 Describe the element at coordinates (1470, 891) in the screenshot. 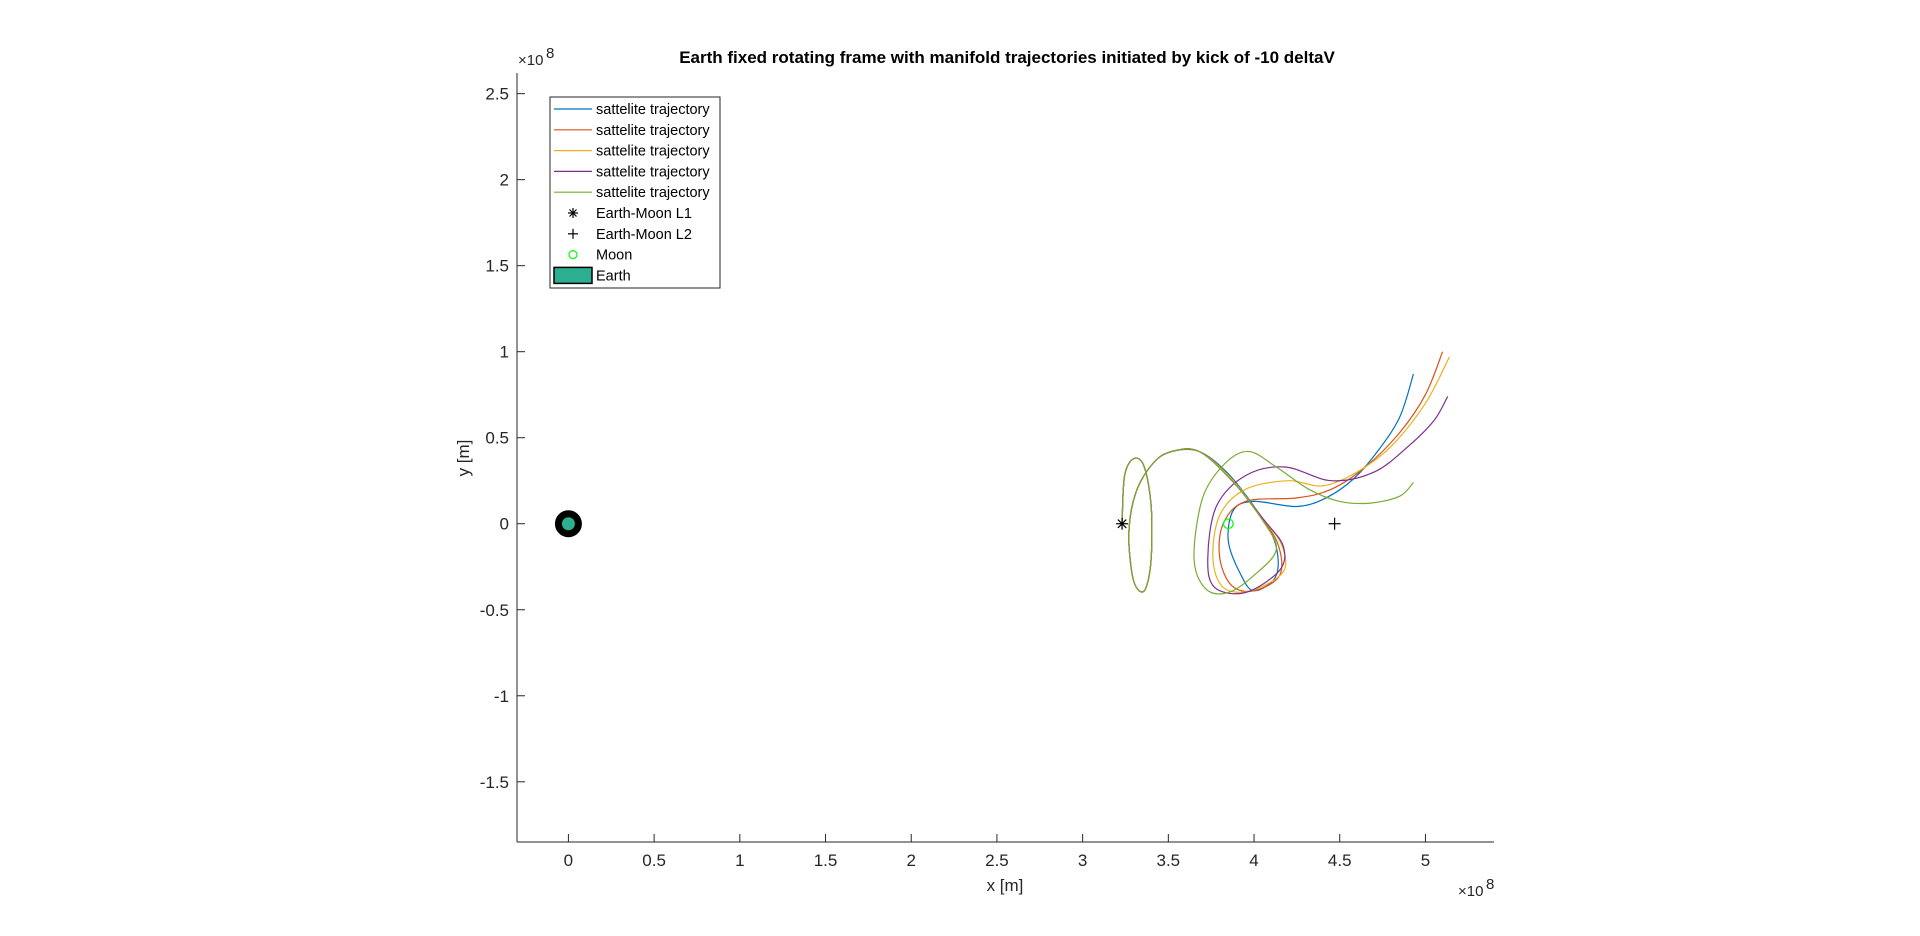

I see `x-exponent-base: ×10` at that location.